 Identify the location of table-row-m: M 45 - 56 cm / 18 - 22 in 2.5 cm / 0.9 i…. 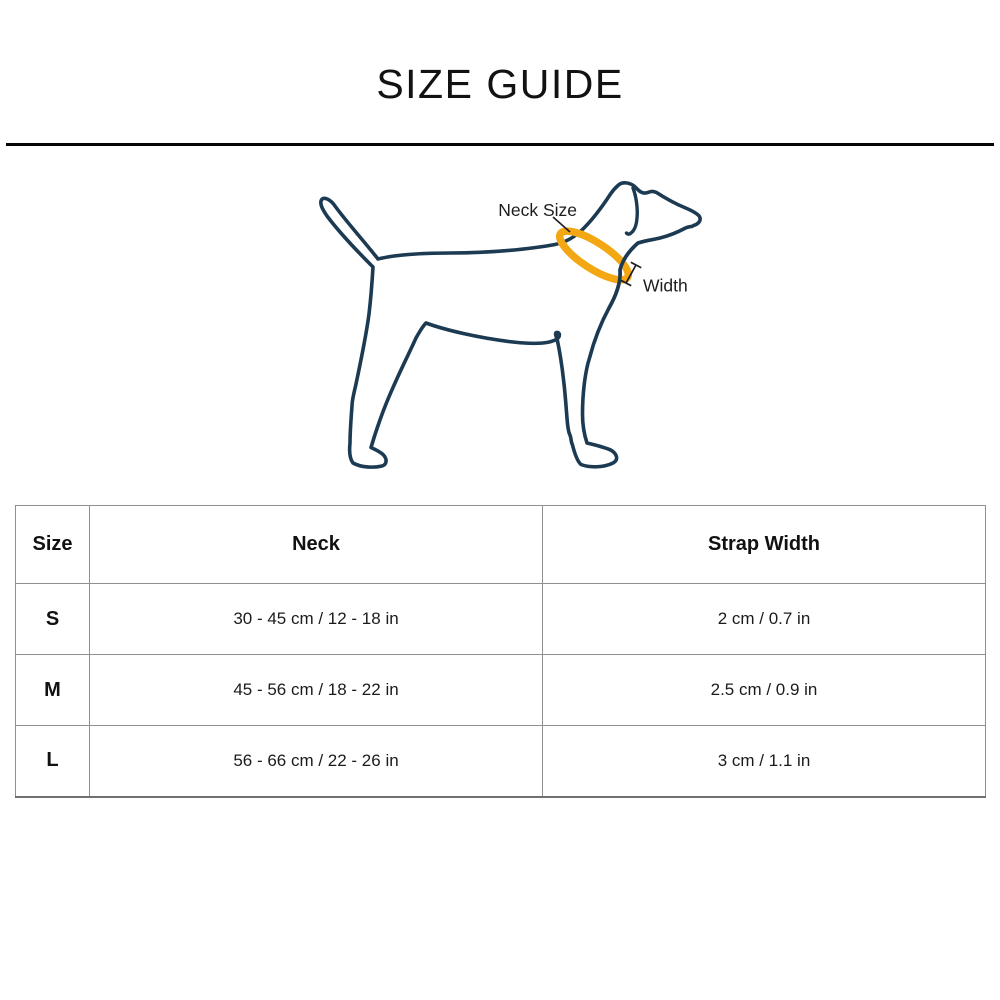
(500, 690).